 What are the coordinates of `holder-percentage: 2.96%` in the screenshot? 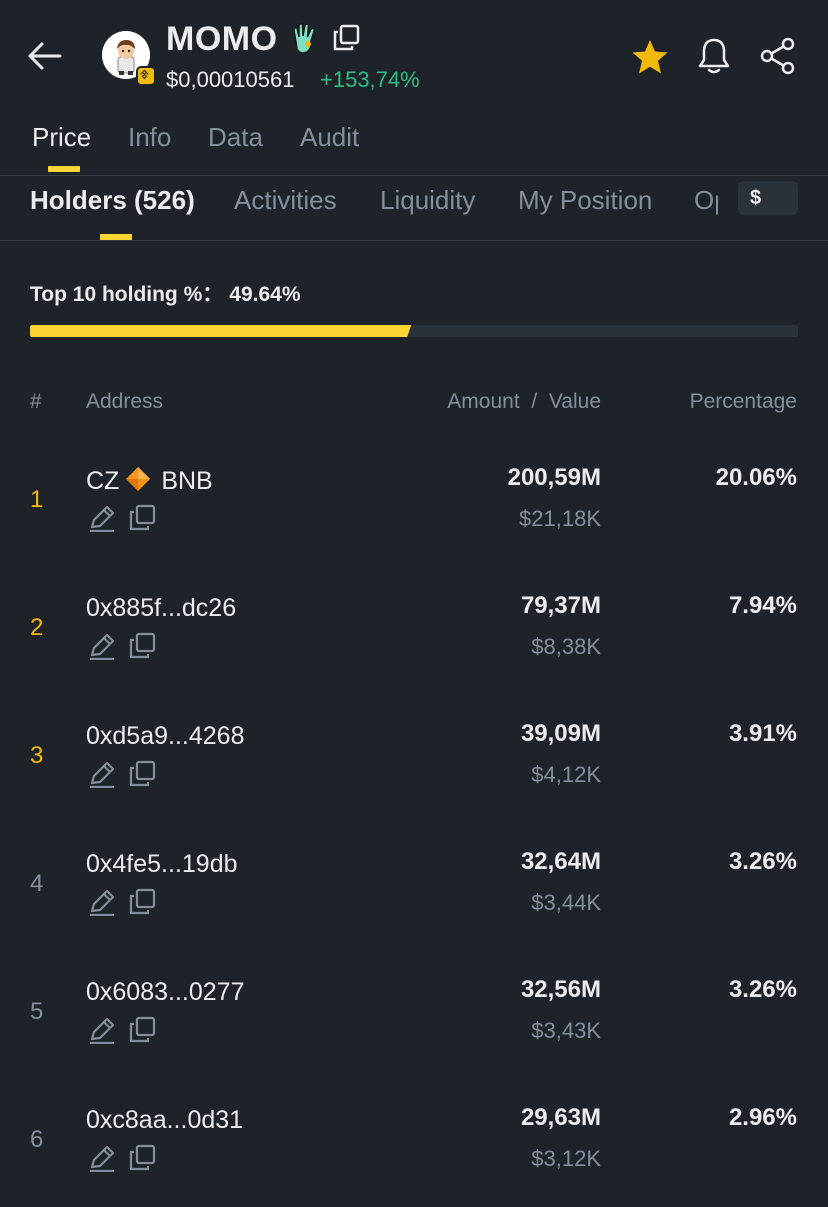 It's located at (762, 1117).